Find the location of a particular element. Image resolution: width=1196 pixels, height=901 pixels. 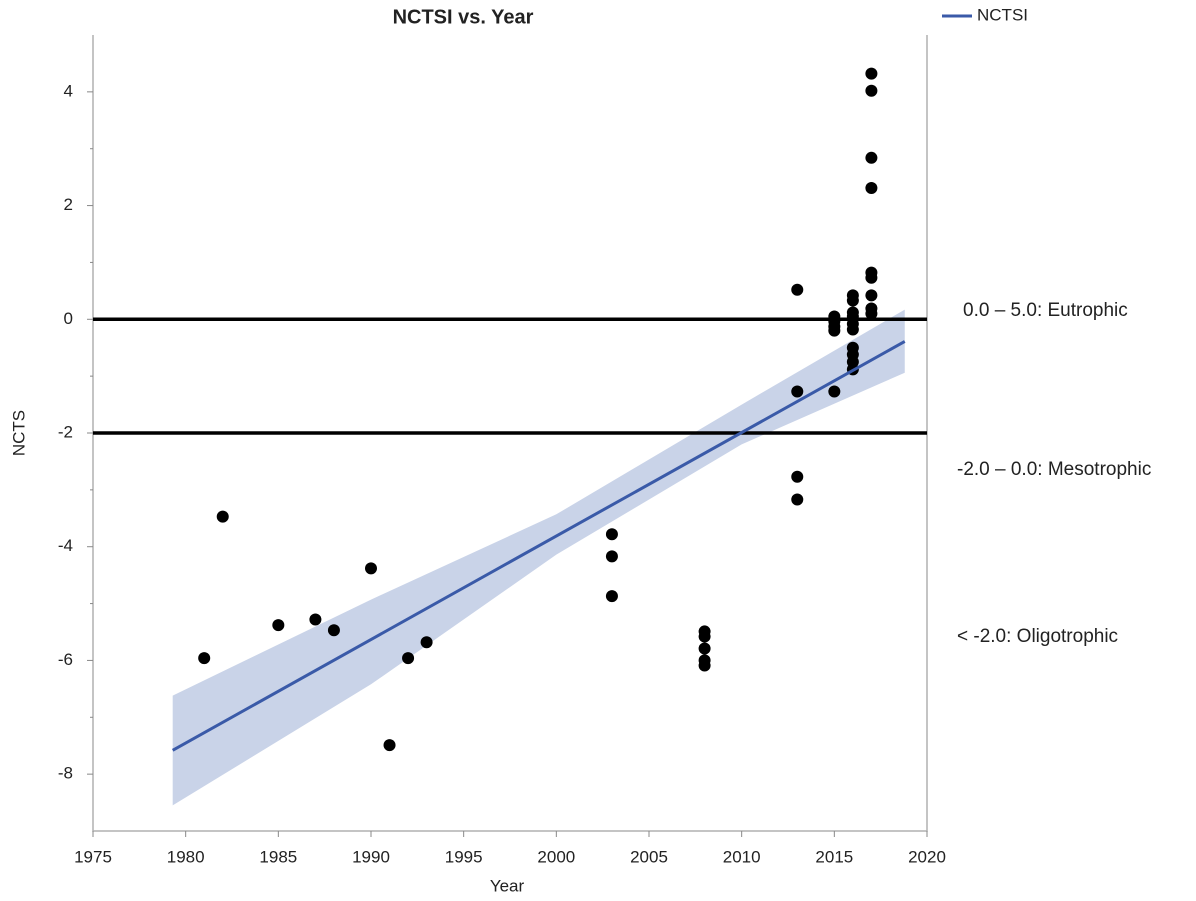

legend-label: NCTSI is located at coordinates (1002, 14).